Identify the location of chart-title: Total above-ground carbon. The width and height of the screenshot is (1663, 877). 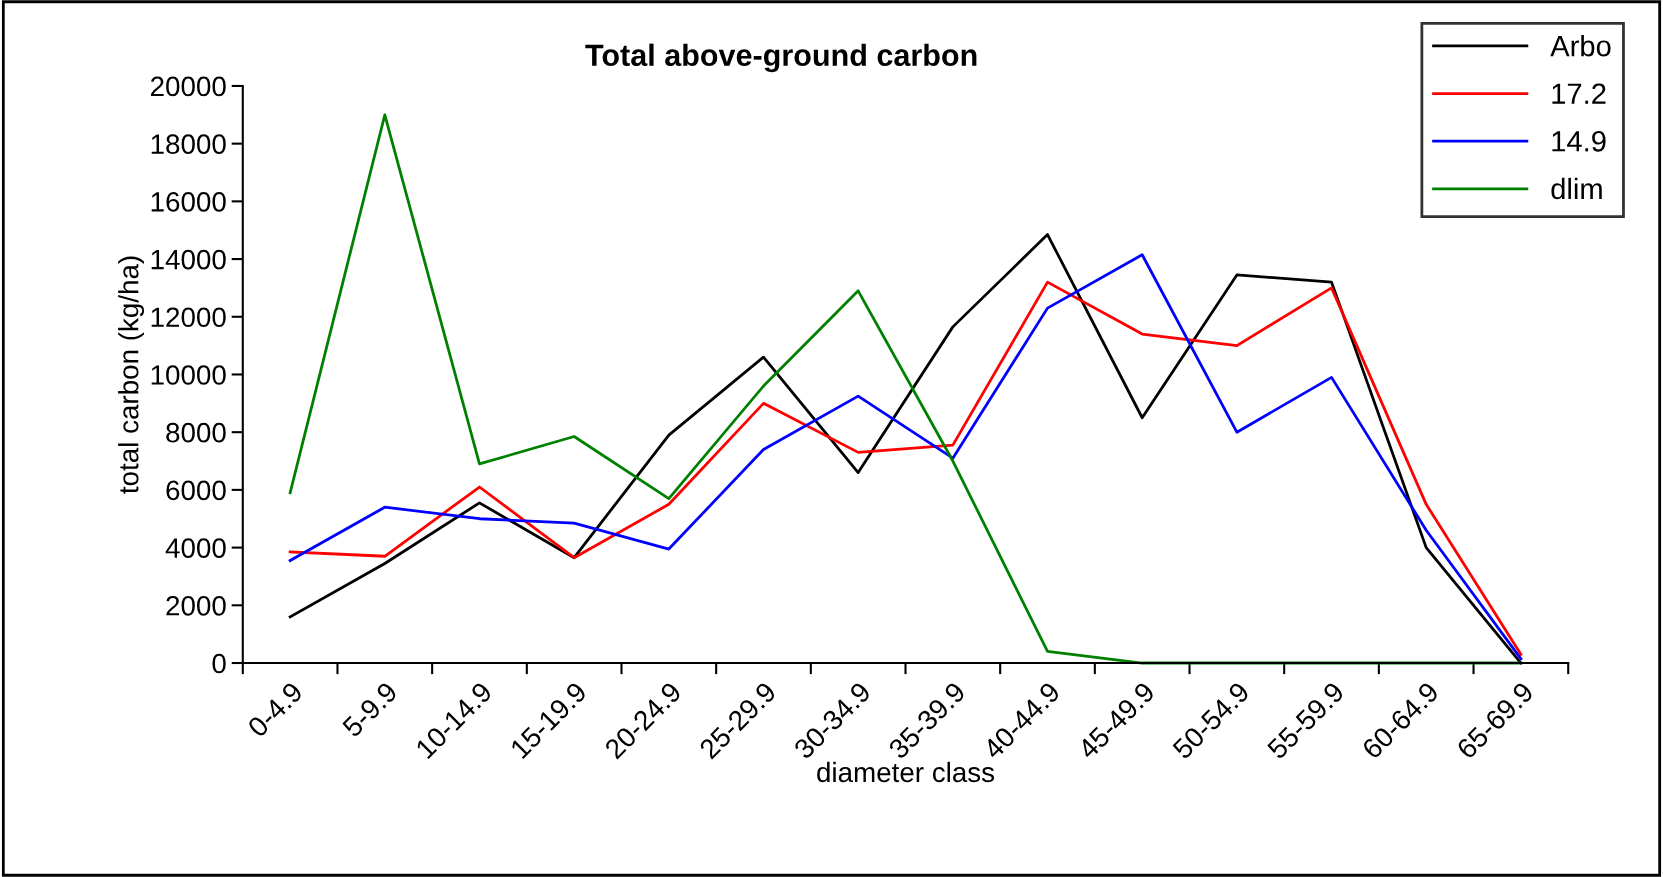
(781, 58).